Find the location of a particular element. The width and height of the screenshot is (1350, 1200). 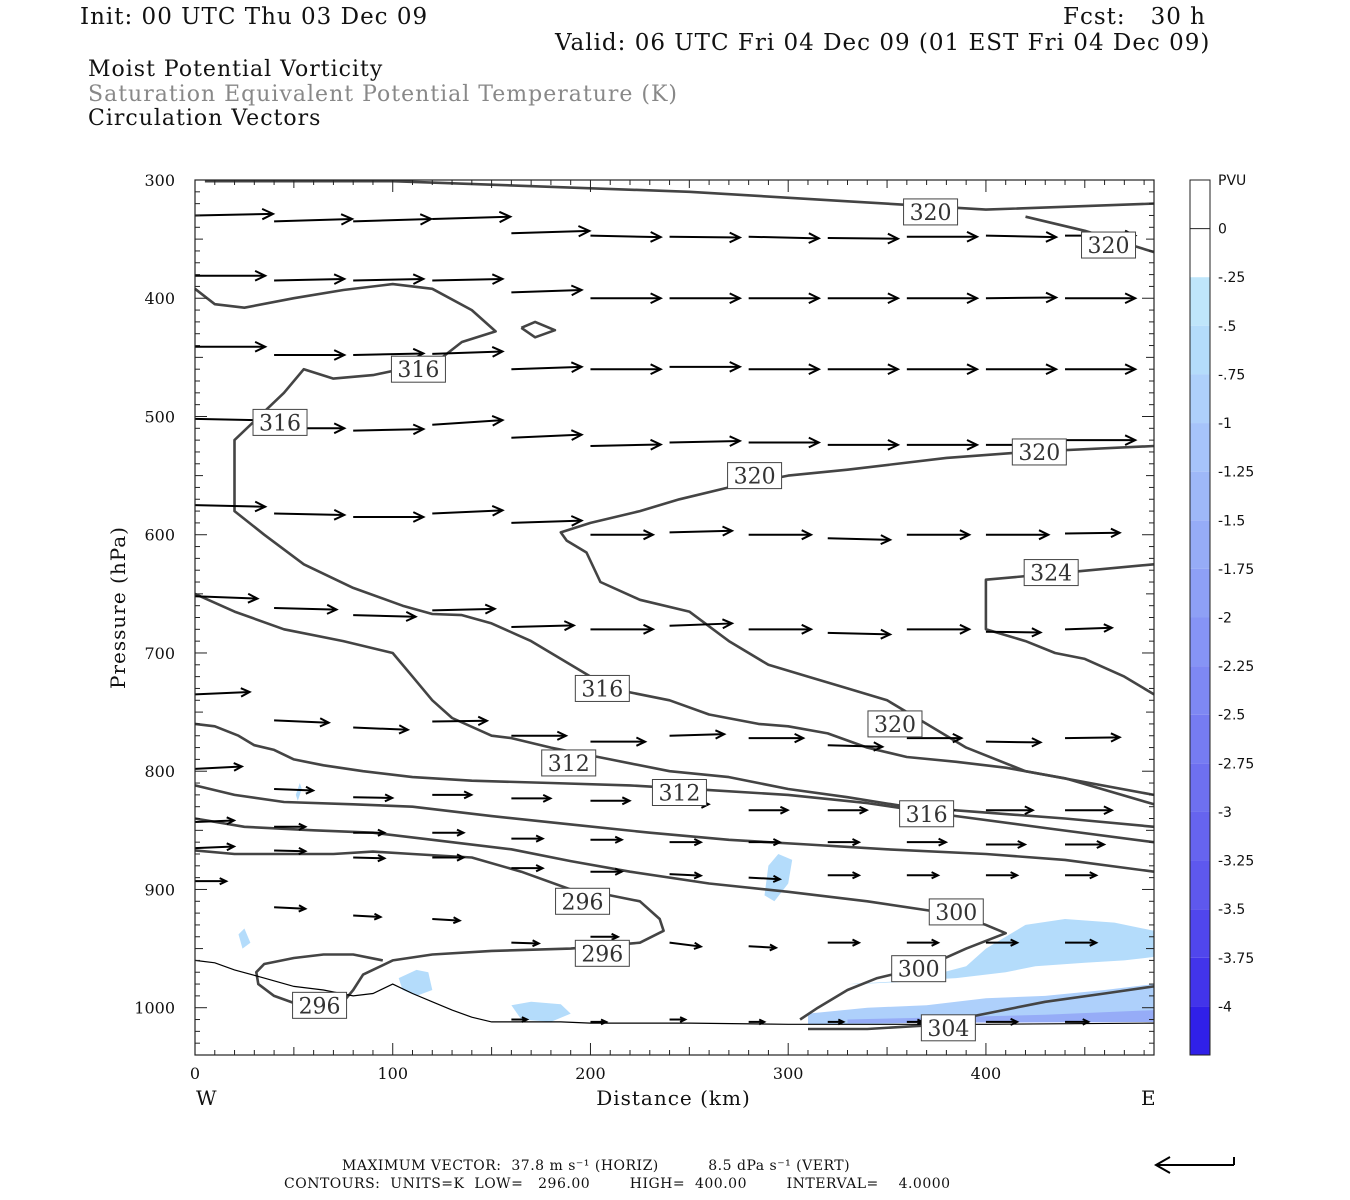

colorbar-label: -3.5 is located at coordinates (1231, 910).